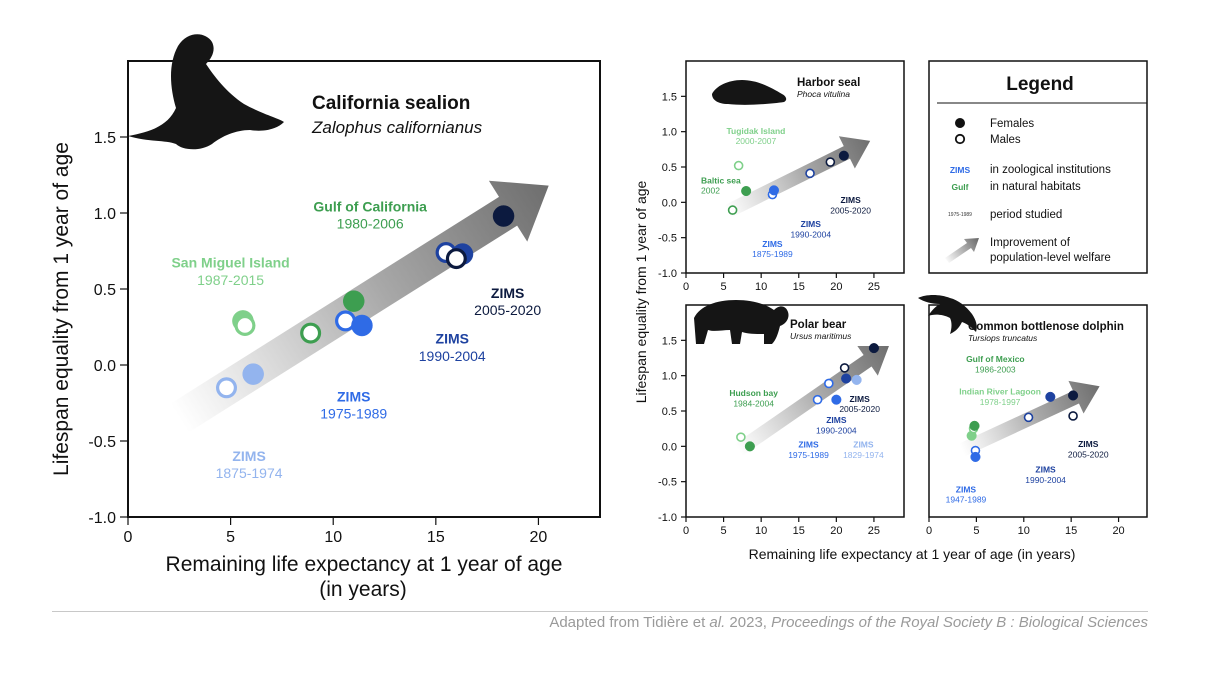  I want to click on harbor-seal-silhouette-icon, so click(749, 92).